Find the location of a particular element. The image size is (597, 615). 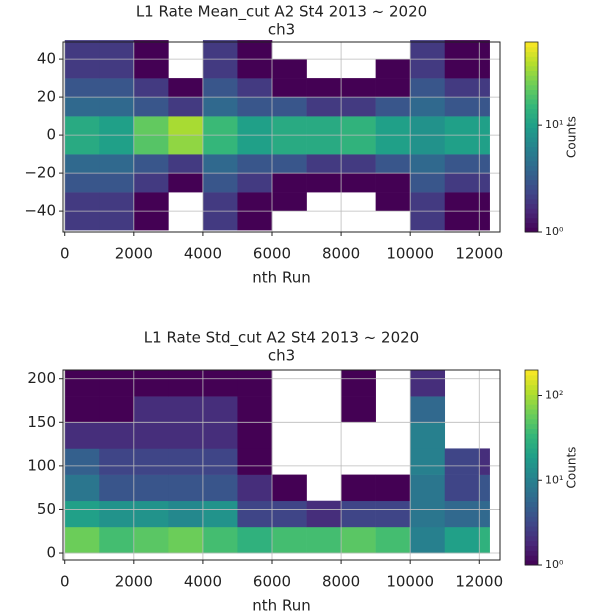

chart-subtitle: ch3 is located at coordinates (281, 30).